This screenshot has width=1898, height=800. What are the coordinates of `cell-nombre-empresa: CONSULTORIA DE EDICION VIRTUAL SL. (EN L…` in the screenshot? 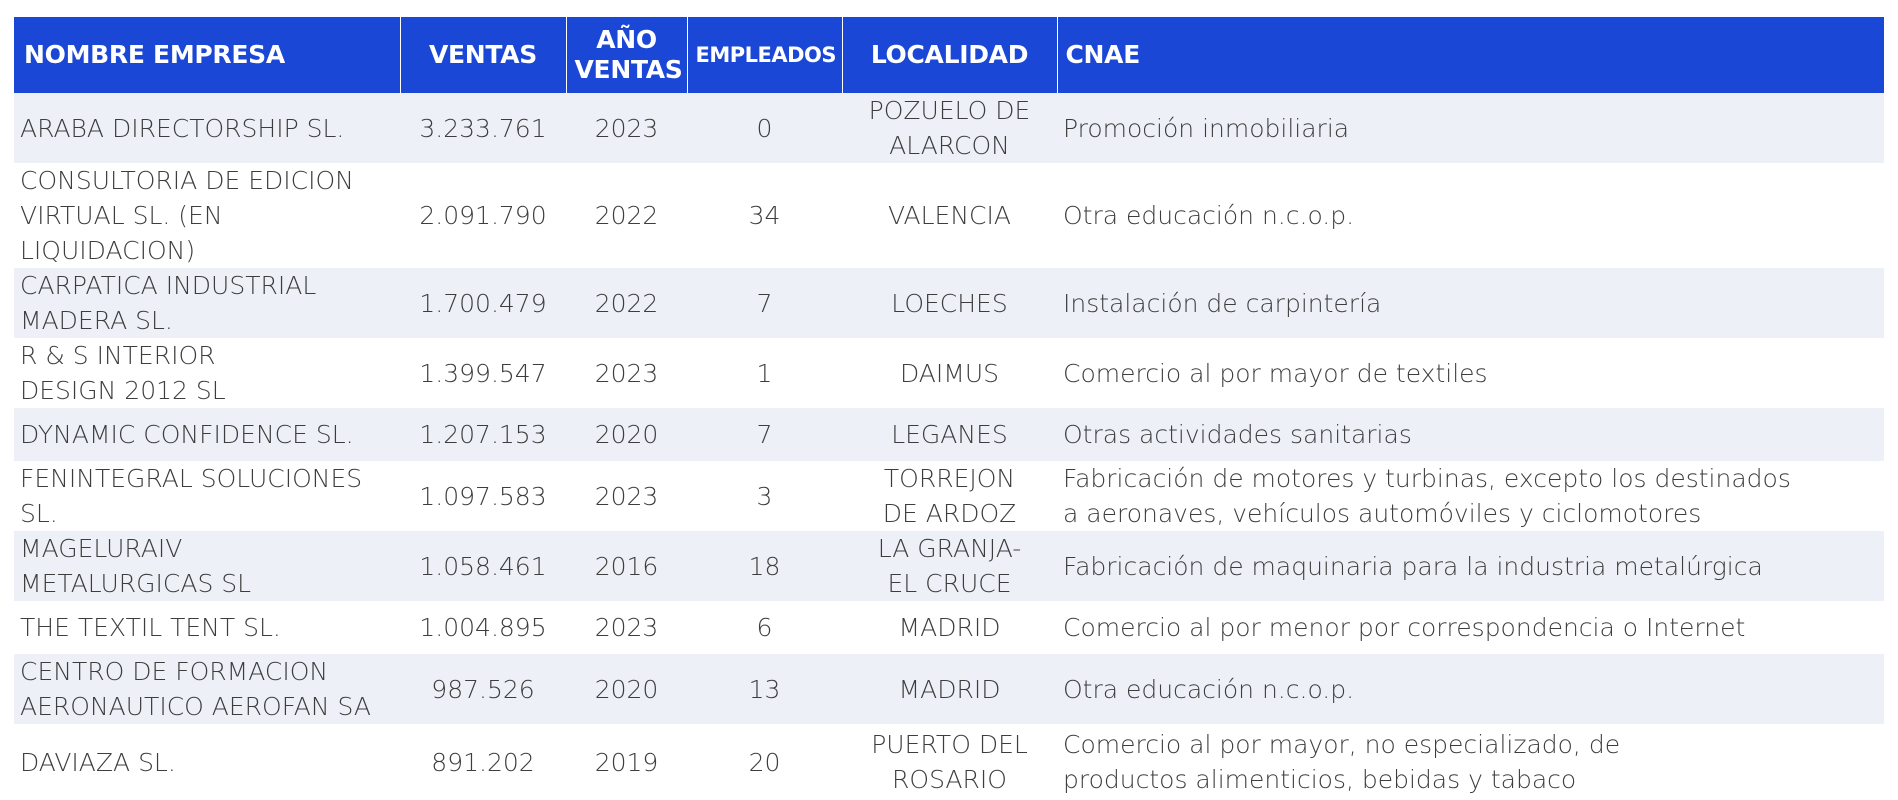 It's located at (207, 215).